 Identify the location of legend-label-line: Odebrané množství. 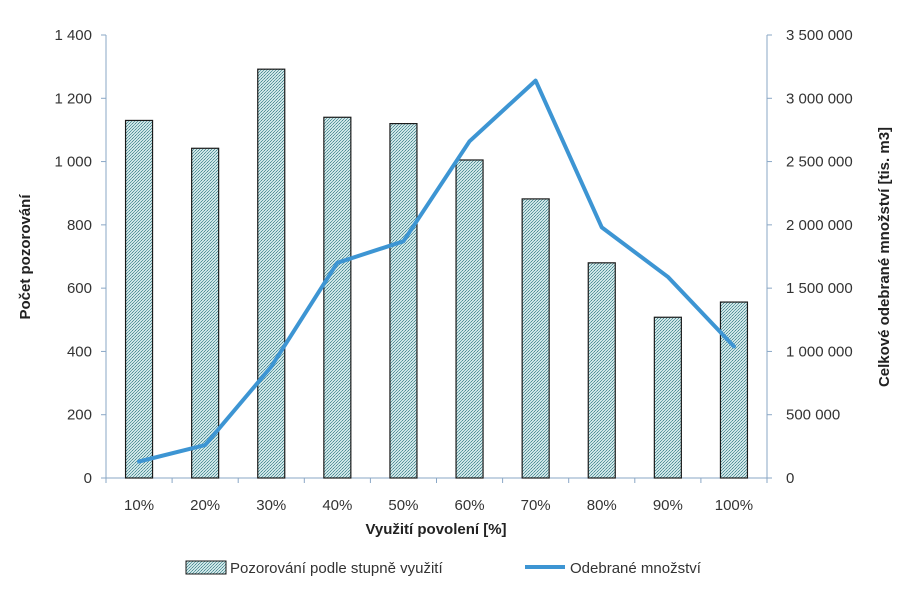
(636, 568).